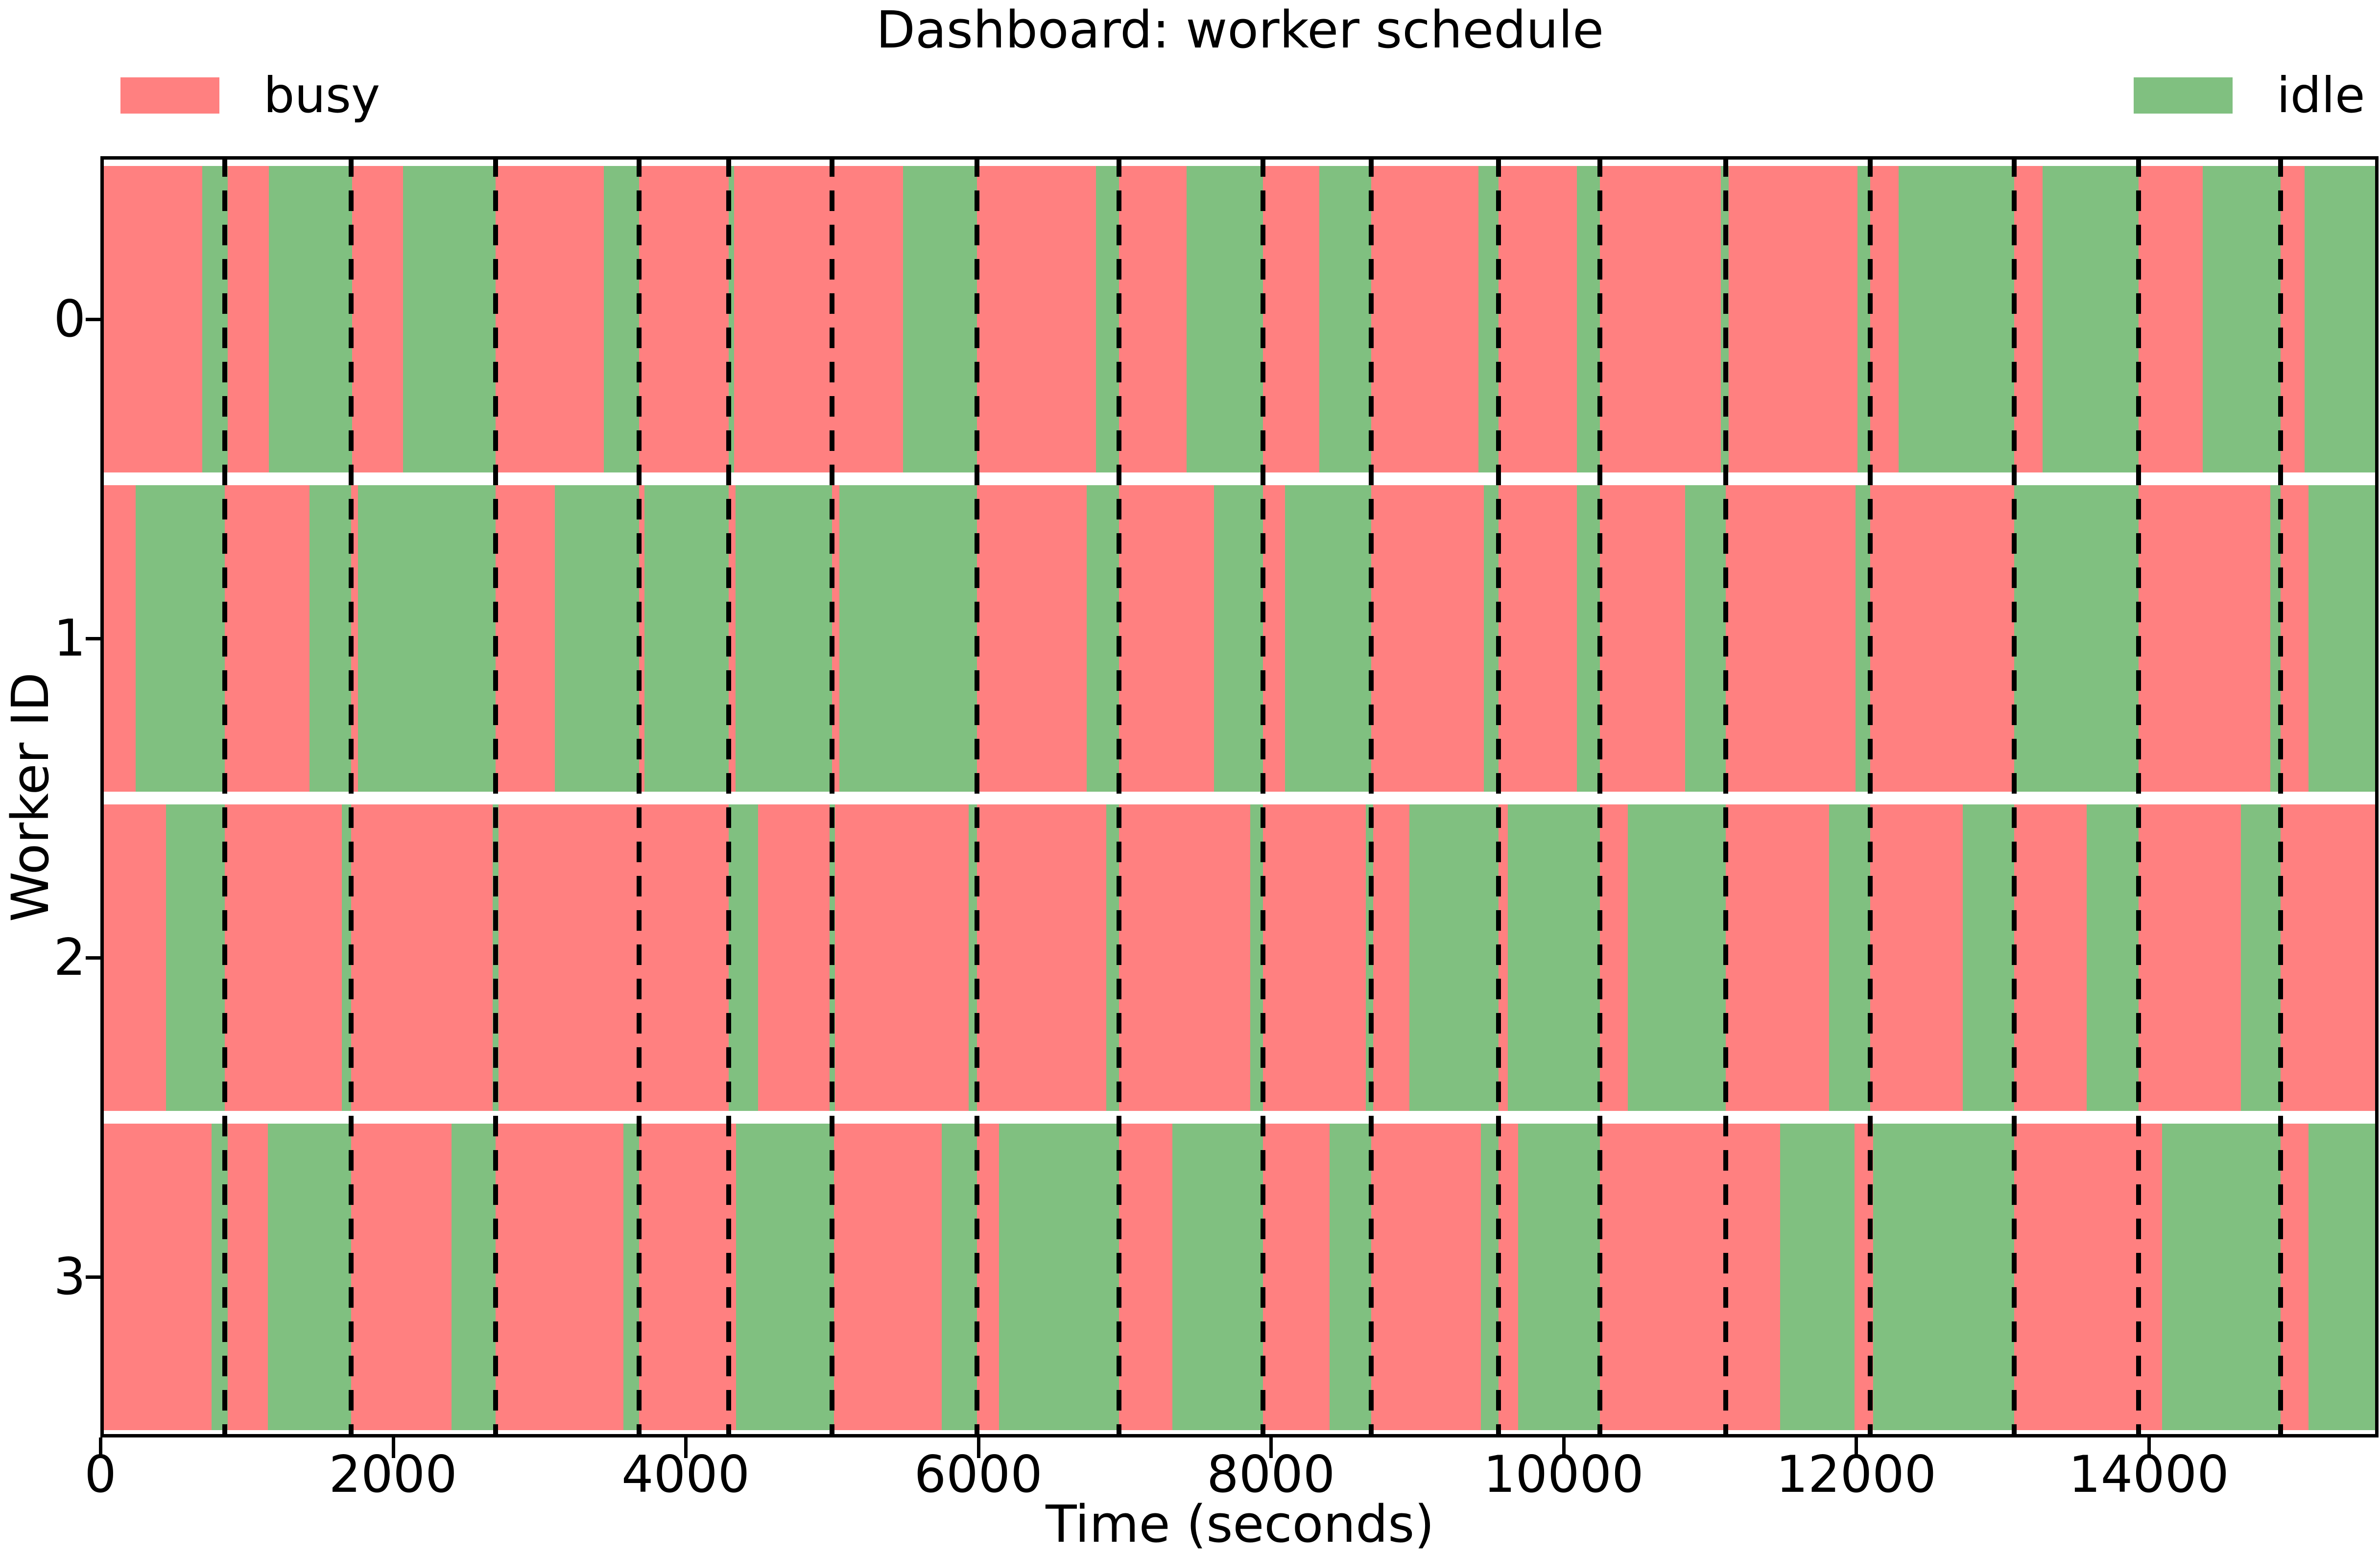 This screenshot has width=2380, height=1554. I want to click on x-tick-label: 14000, so click(2149, 1474).